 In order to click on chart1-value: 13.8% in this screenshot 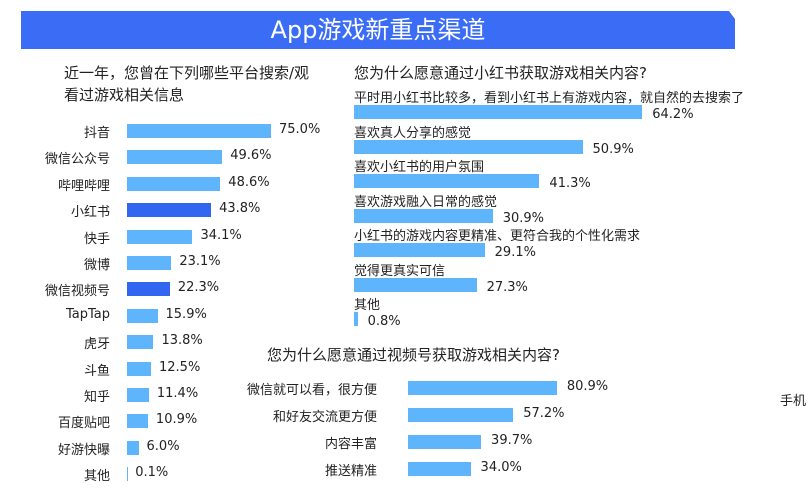, I will do `click(182, 341)`.